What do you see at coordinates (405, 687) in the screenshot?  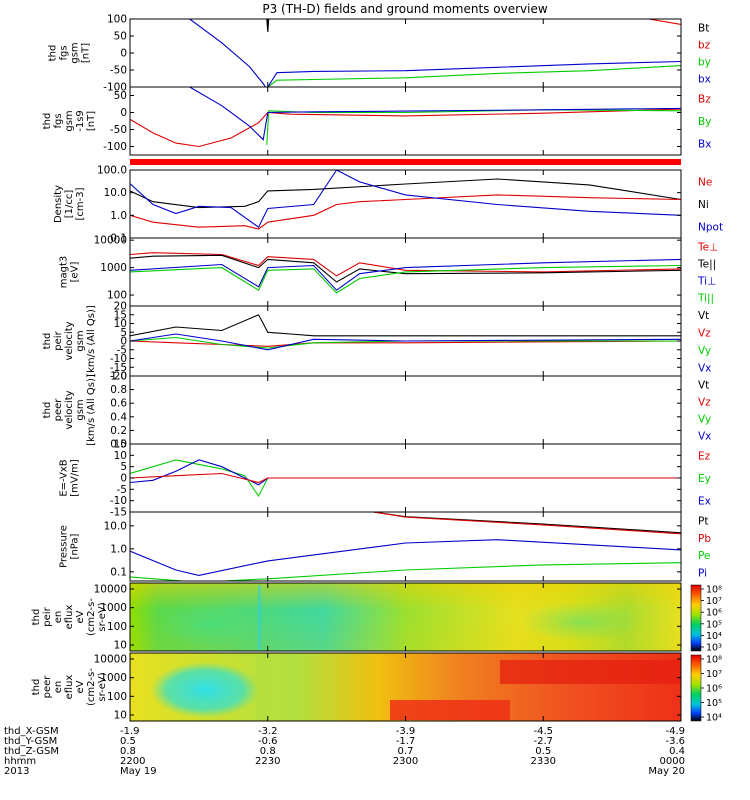 I see `peer-spectrogram` at bounding box center [405, 687].